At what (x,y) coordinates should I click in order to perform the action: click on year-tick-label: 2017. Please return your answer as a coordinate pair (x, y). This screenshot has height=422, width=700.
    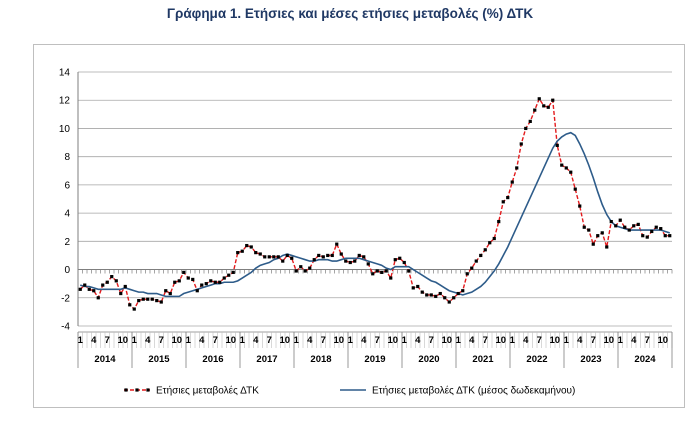
    Looking at the image, I should click on (266, 359).